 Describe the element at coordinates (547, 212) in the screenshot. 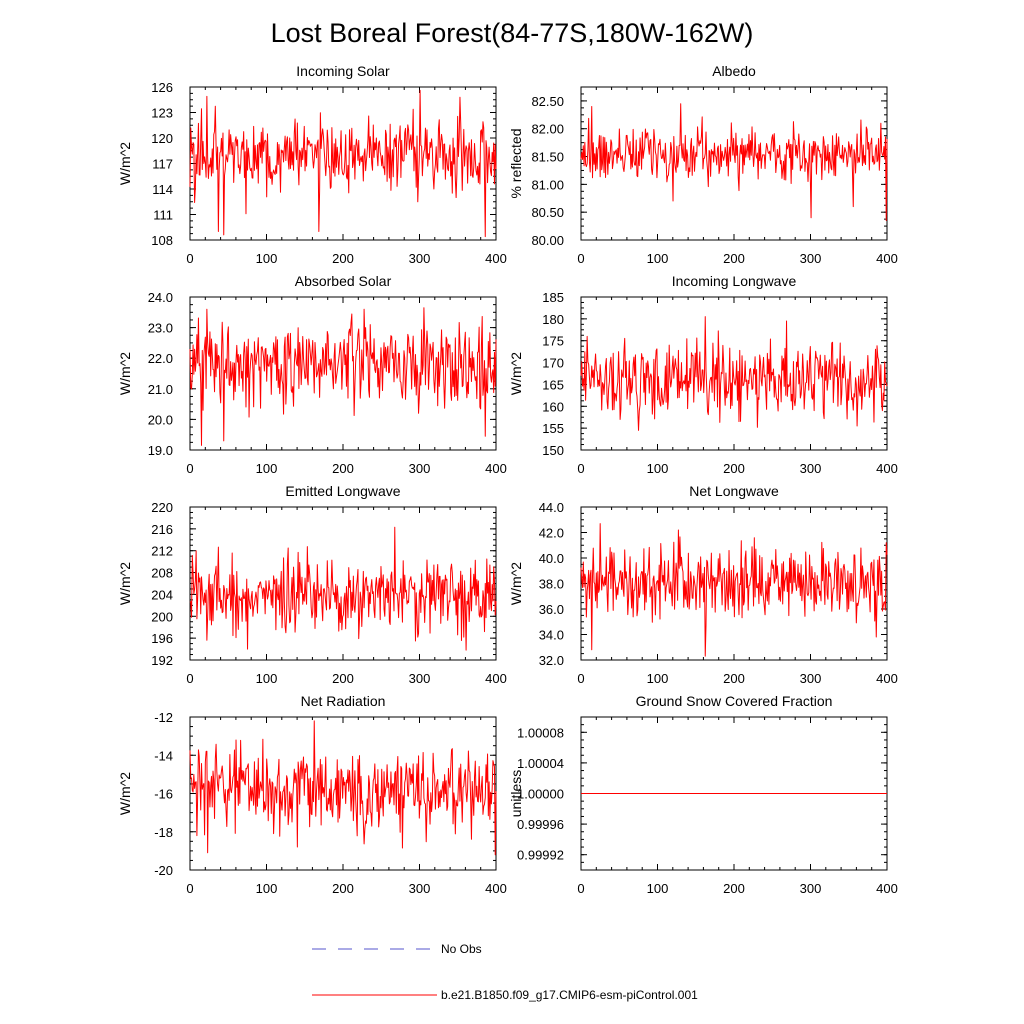

I see `y-tick-label: 80.50` at that location.